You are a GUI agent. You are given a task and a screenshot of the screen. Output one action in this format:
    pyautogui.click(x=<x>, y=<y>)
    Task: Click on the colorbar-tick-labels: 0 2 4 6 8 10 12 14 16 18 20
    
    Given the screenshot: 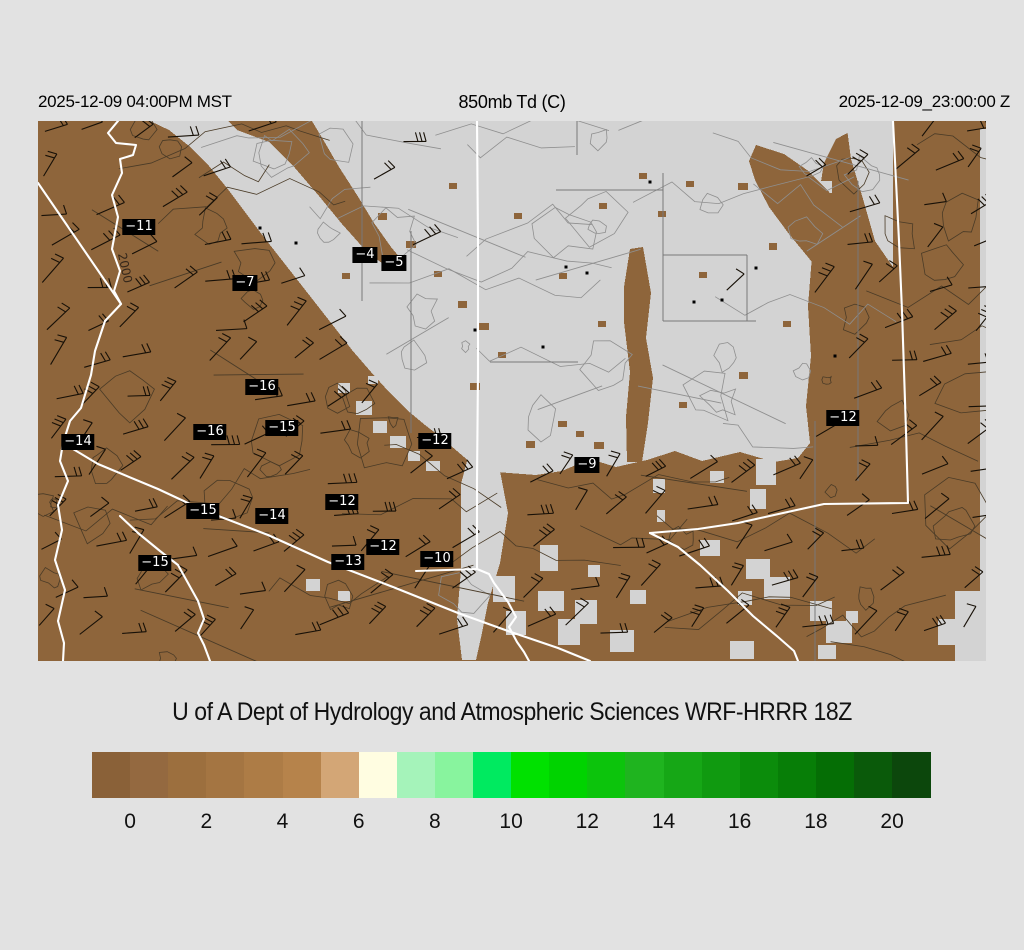 What is the action you would take?
    pyautogui.click(x=512, y=824)
    